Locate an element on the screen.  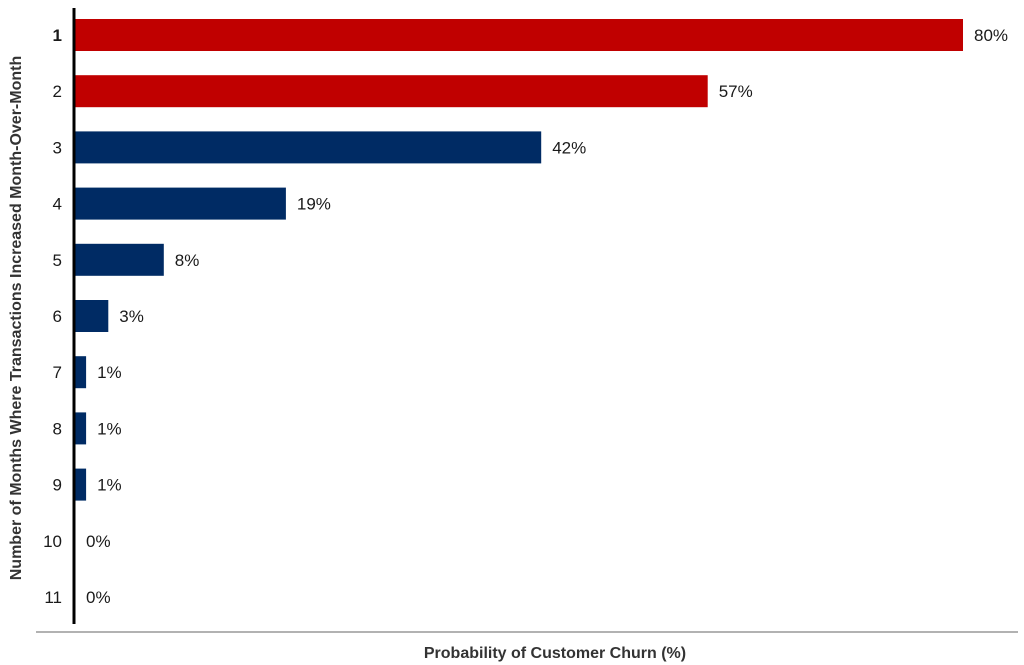
data-label-11: 0% is located at coordinates (98, 597).